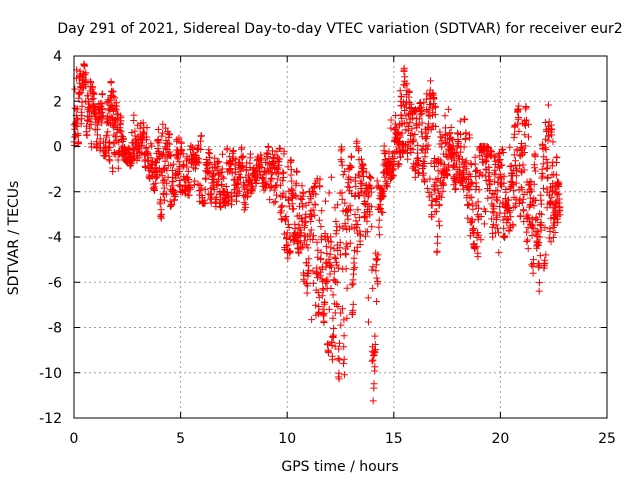 This screenshot has height=480, width=640. I want to click on x-tick-label: 0, so click(74, 439).